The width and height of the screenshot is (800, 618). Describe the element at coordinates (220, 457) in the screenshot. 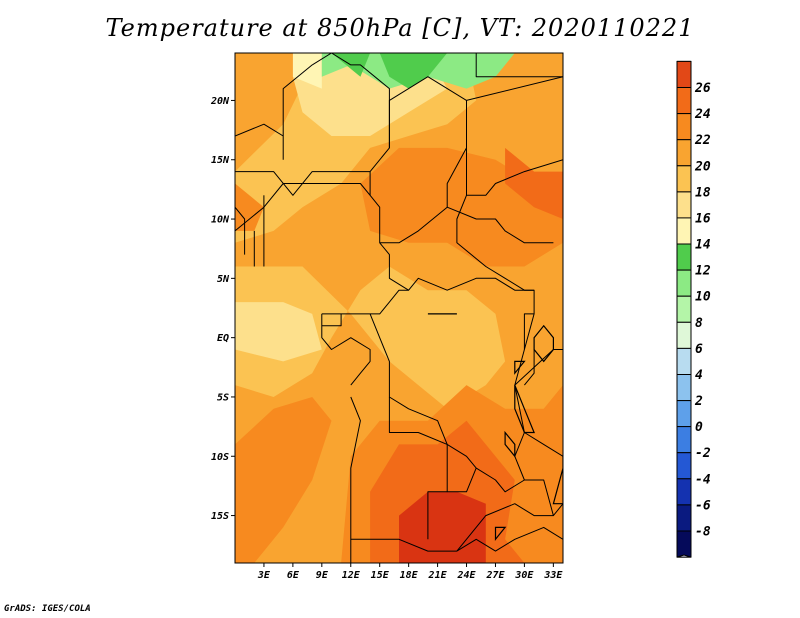

I see `lat-tick-label: 10S` at that location.